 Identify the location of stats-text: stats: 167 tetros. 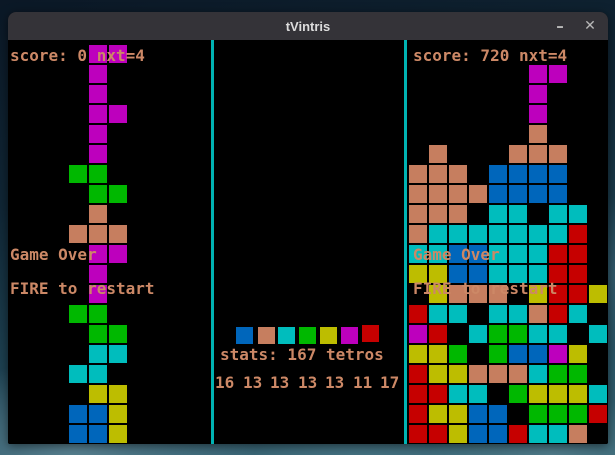
(302, 354).